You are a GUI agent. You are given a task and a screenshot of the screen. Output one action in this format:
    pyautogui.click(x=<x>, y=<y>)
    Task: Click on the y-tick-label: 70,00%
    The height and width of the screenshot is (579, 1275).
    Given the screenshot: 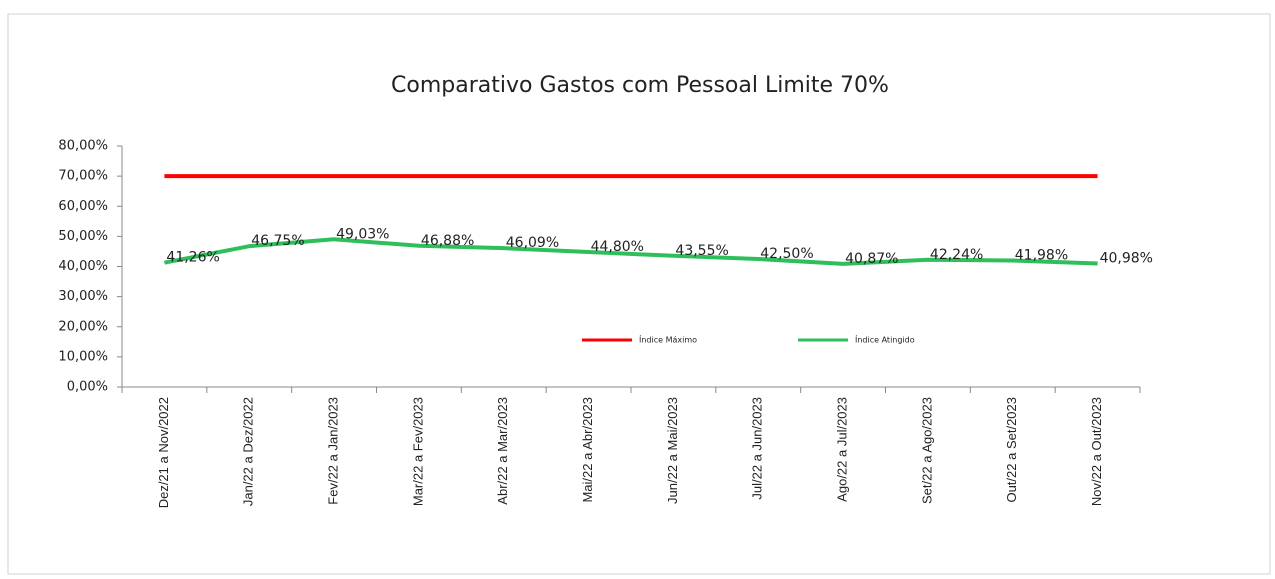 What is the action you would take?
    pyautogui.click(x=83, y=176)
    